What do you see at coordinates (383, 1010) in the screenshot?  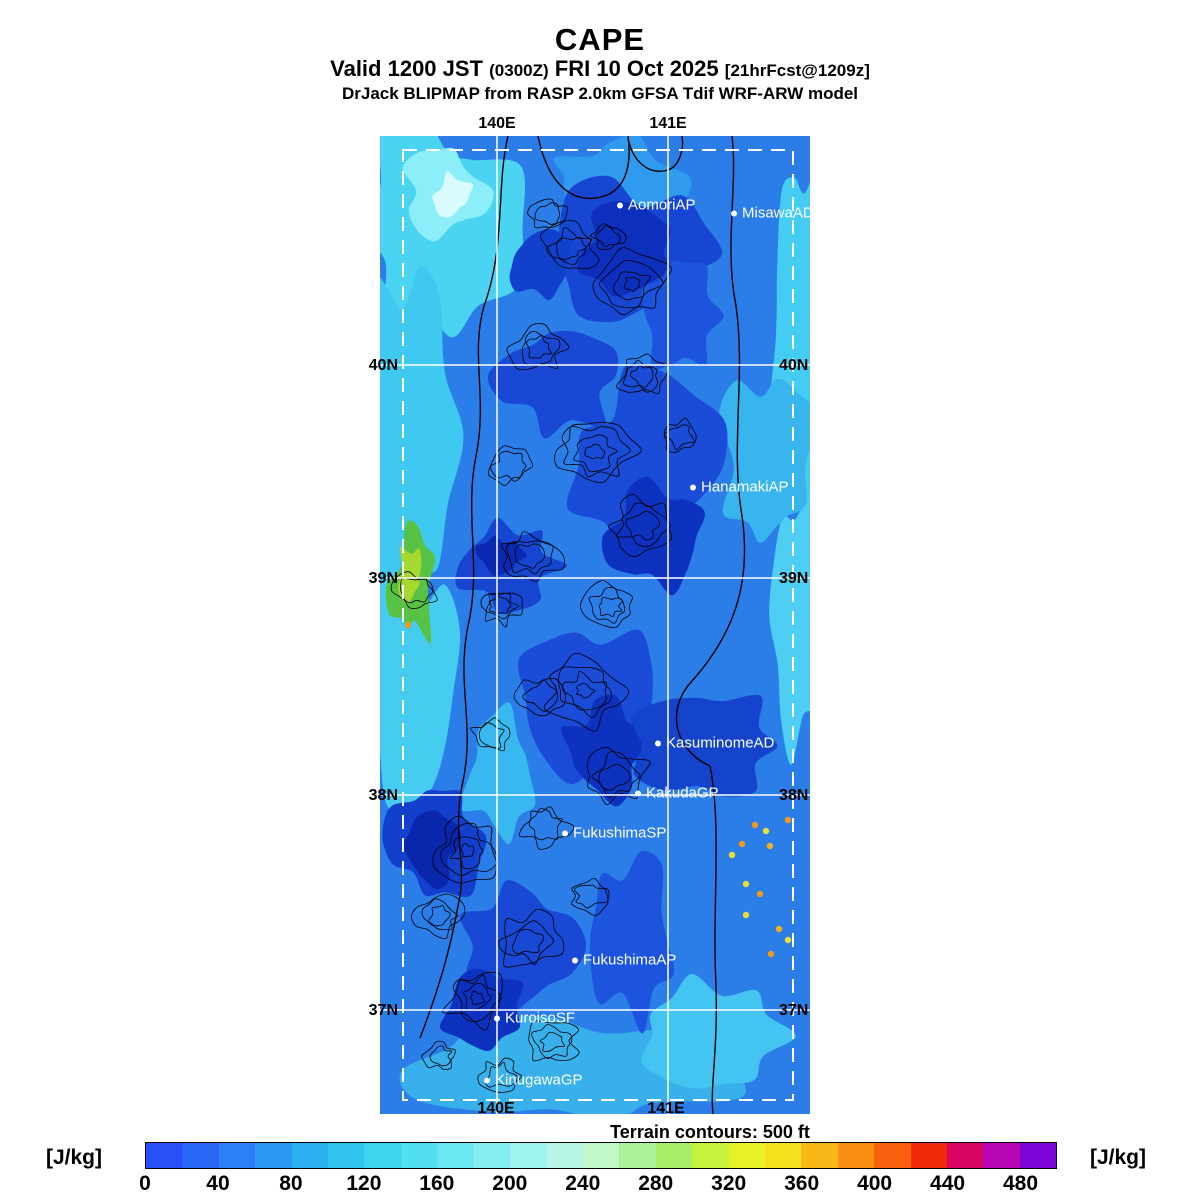 I see `lat-label-left-37n: 37N` at bounding box center [383, 1010].